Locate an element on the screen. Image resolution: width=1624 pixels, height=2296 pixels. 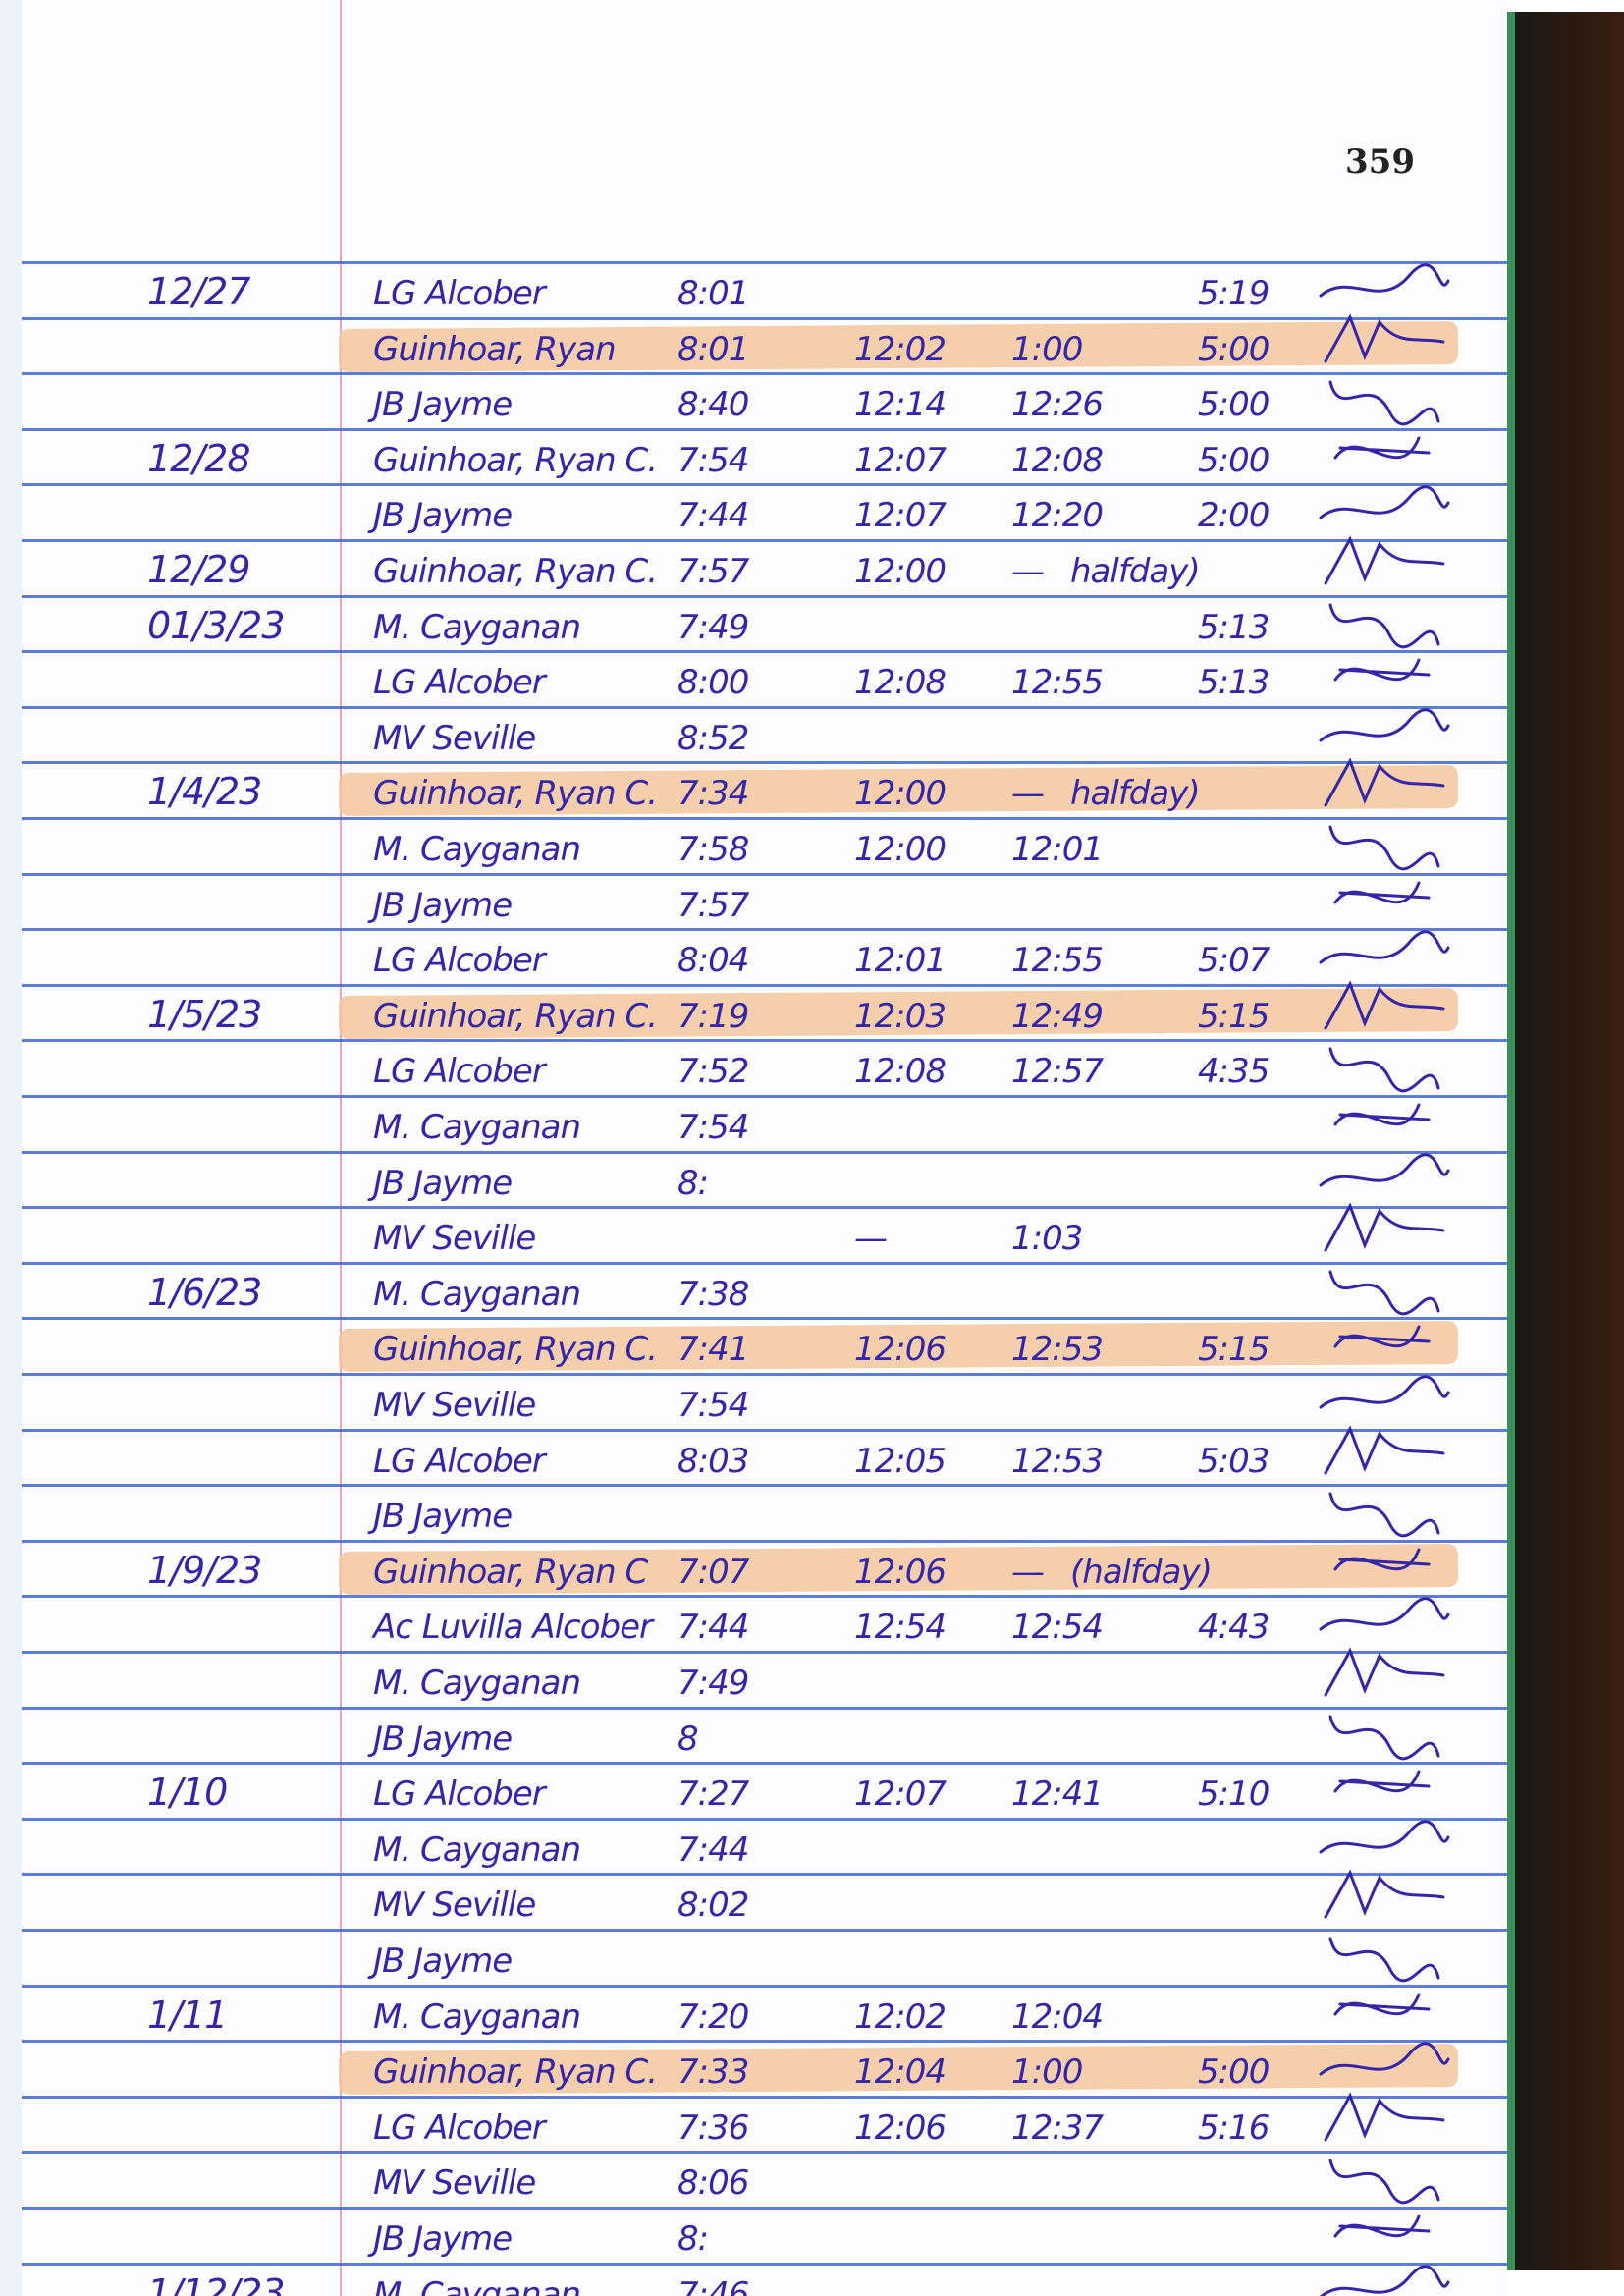
time-entry-3: 5:07 is located at coordinates (1234, 961).